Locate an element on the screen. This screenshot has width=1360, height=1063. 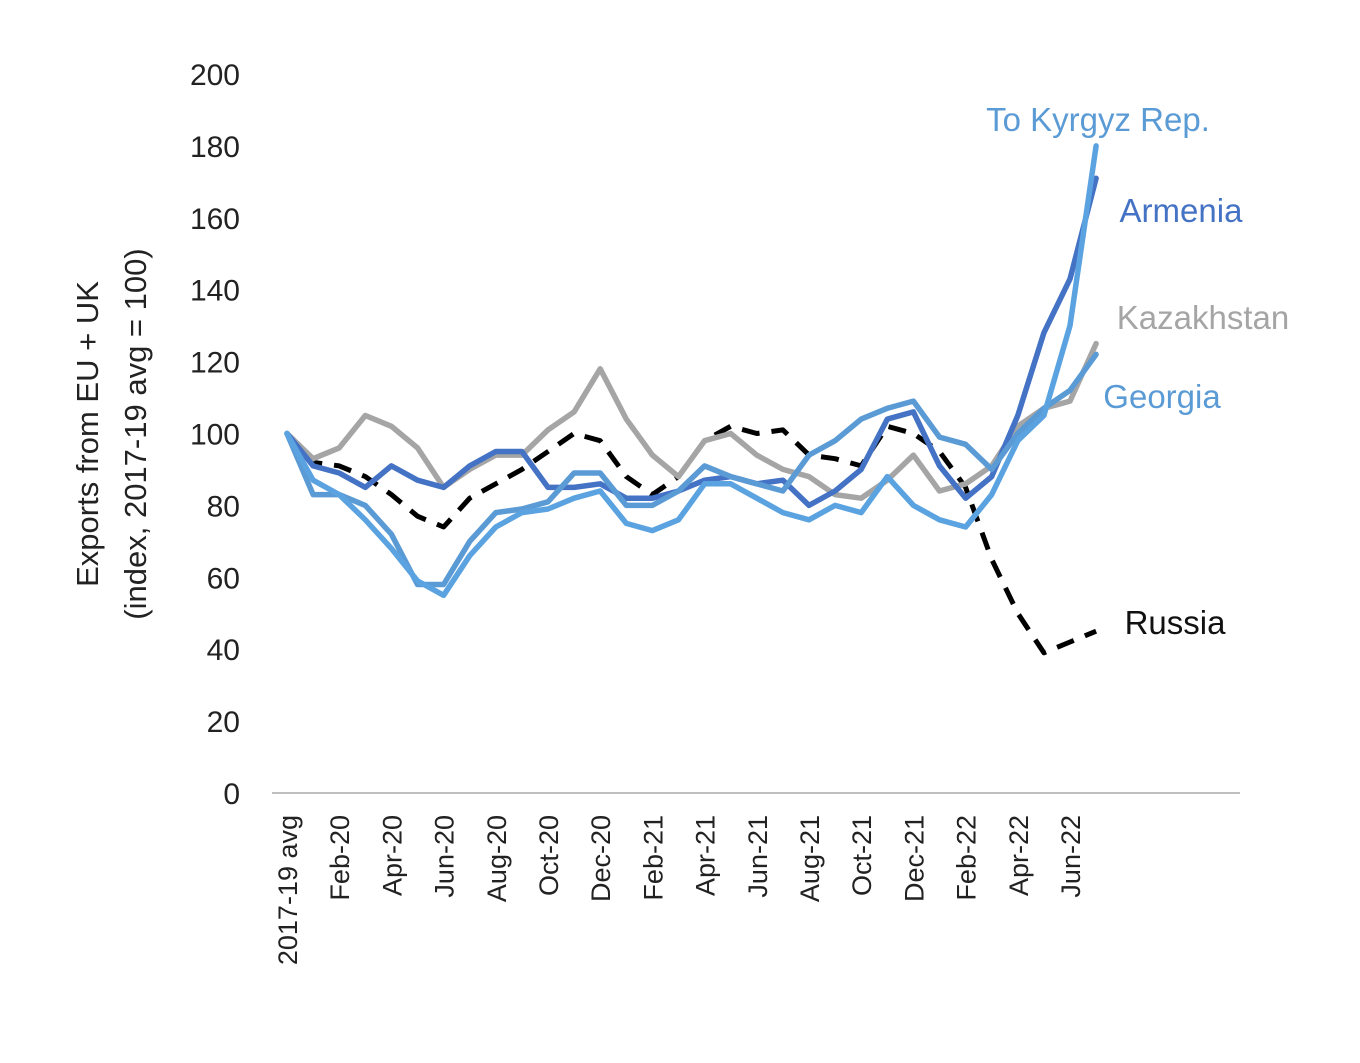
x-tick-label-dec-21: Dec-21 is located at coordinates (914, 858).